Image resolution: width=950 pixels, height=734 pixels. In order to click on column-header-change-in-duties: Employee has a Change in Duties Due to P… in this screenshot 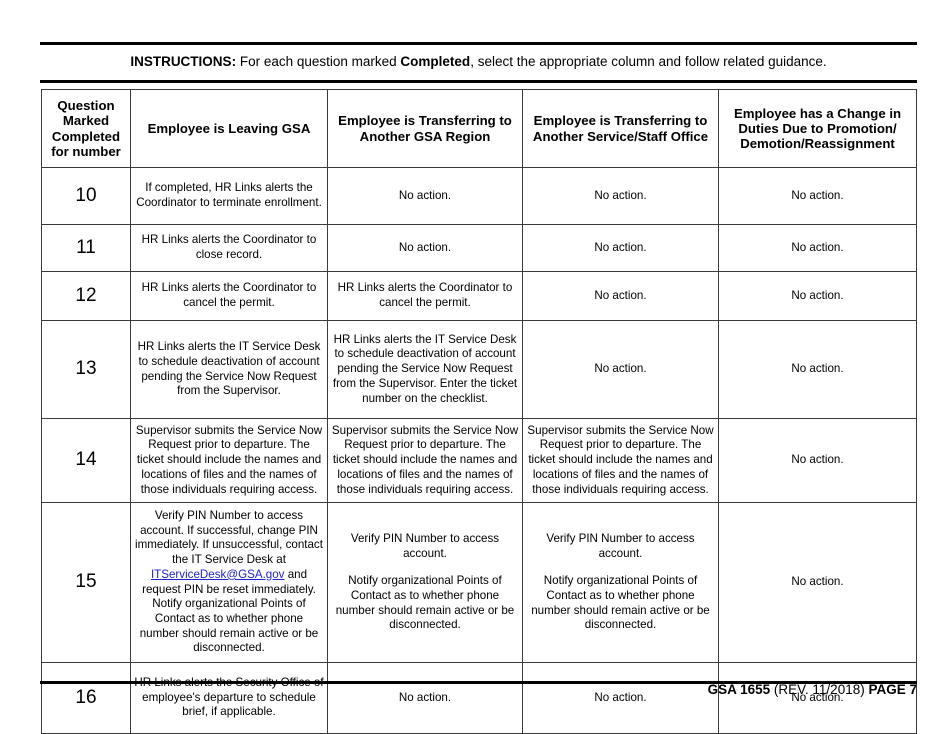, I will do `click(817, 128)`.